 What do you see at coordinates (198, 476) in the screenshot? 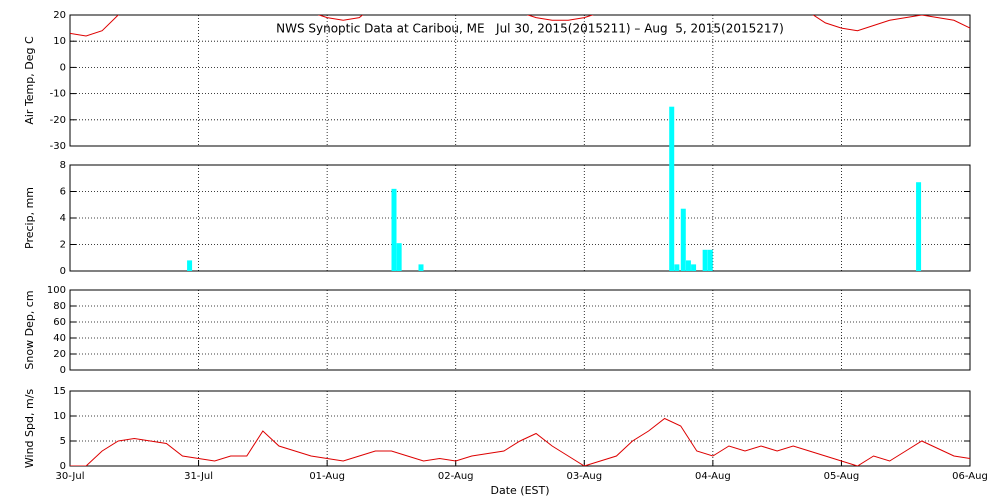
I see `x-tick-label: 31-Jul` at bounding box center [198, 476].